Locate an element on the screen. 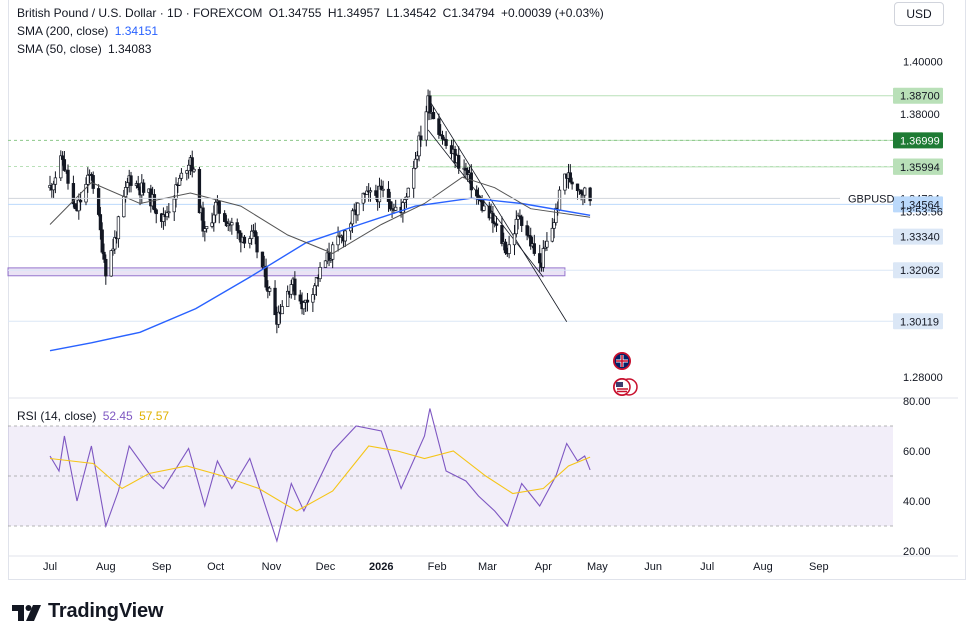 The image size is (973, 641). sma200-label: SMA (200, close) is located at coordinates (63, 31).